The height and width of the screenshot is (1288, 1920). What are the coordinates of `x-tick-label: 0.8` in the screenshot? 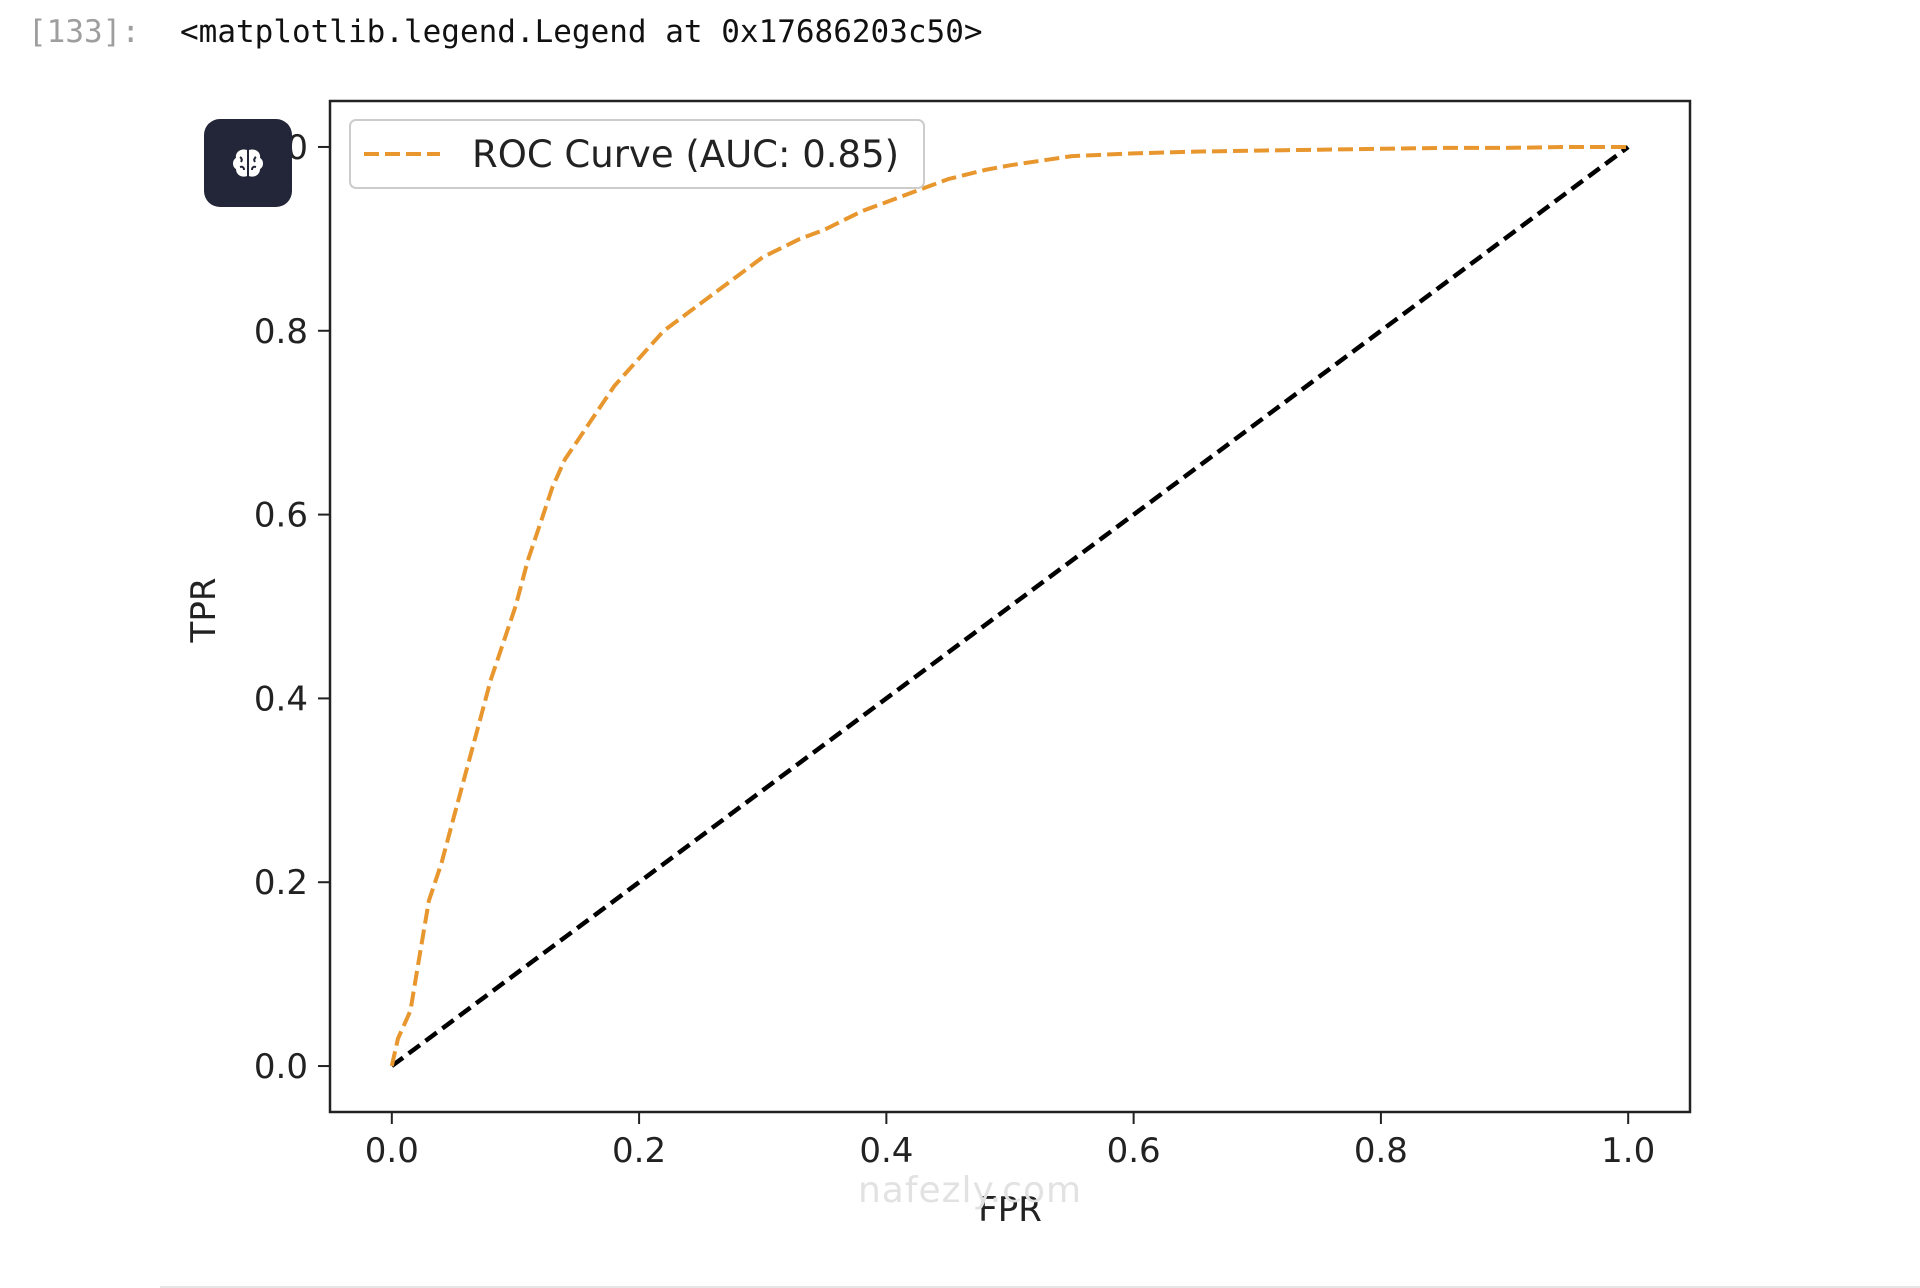 It's located at (1381, 1151).